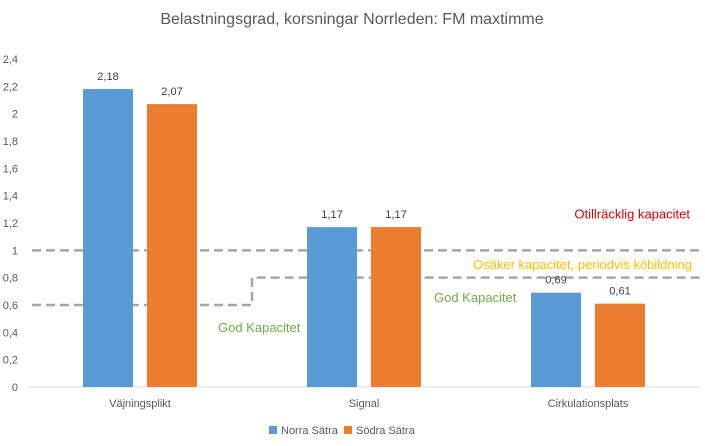 The image size is (705, 446). Describe the element at coordinates (10, 169) in the screenshot. I see `y-tick-label: 1,6` at that location.